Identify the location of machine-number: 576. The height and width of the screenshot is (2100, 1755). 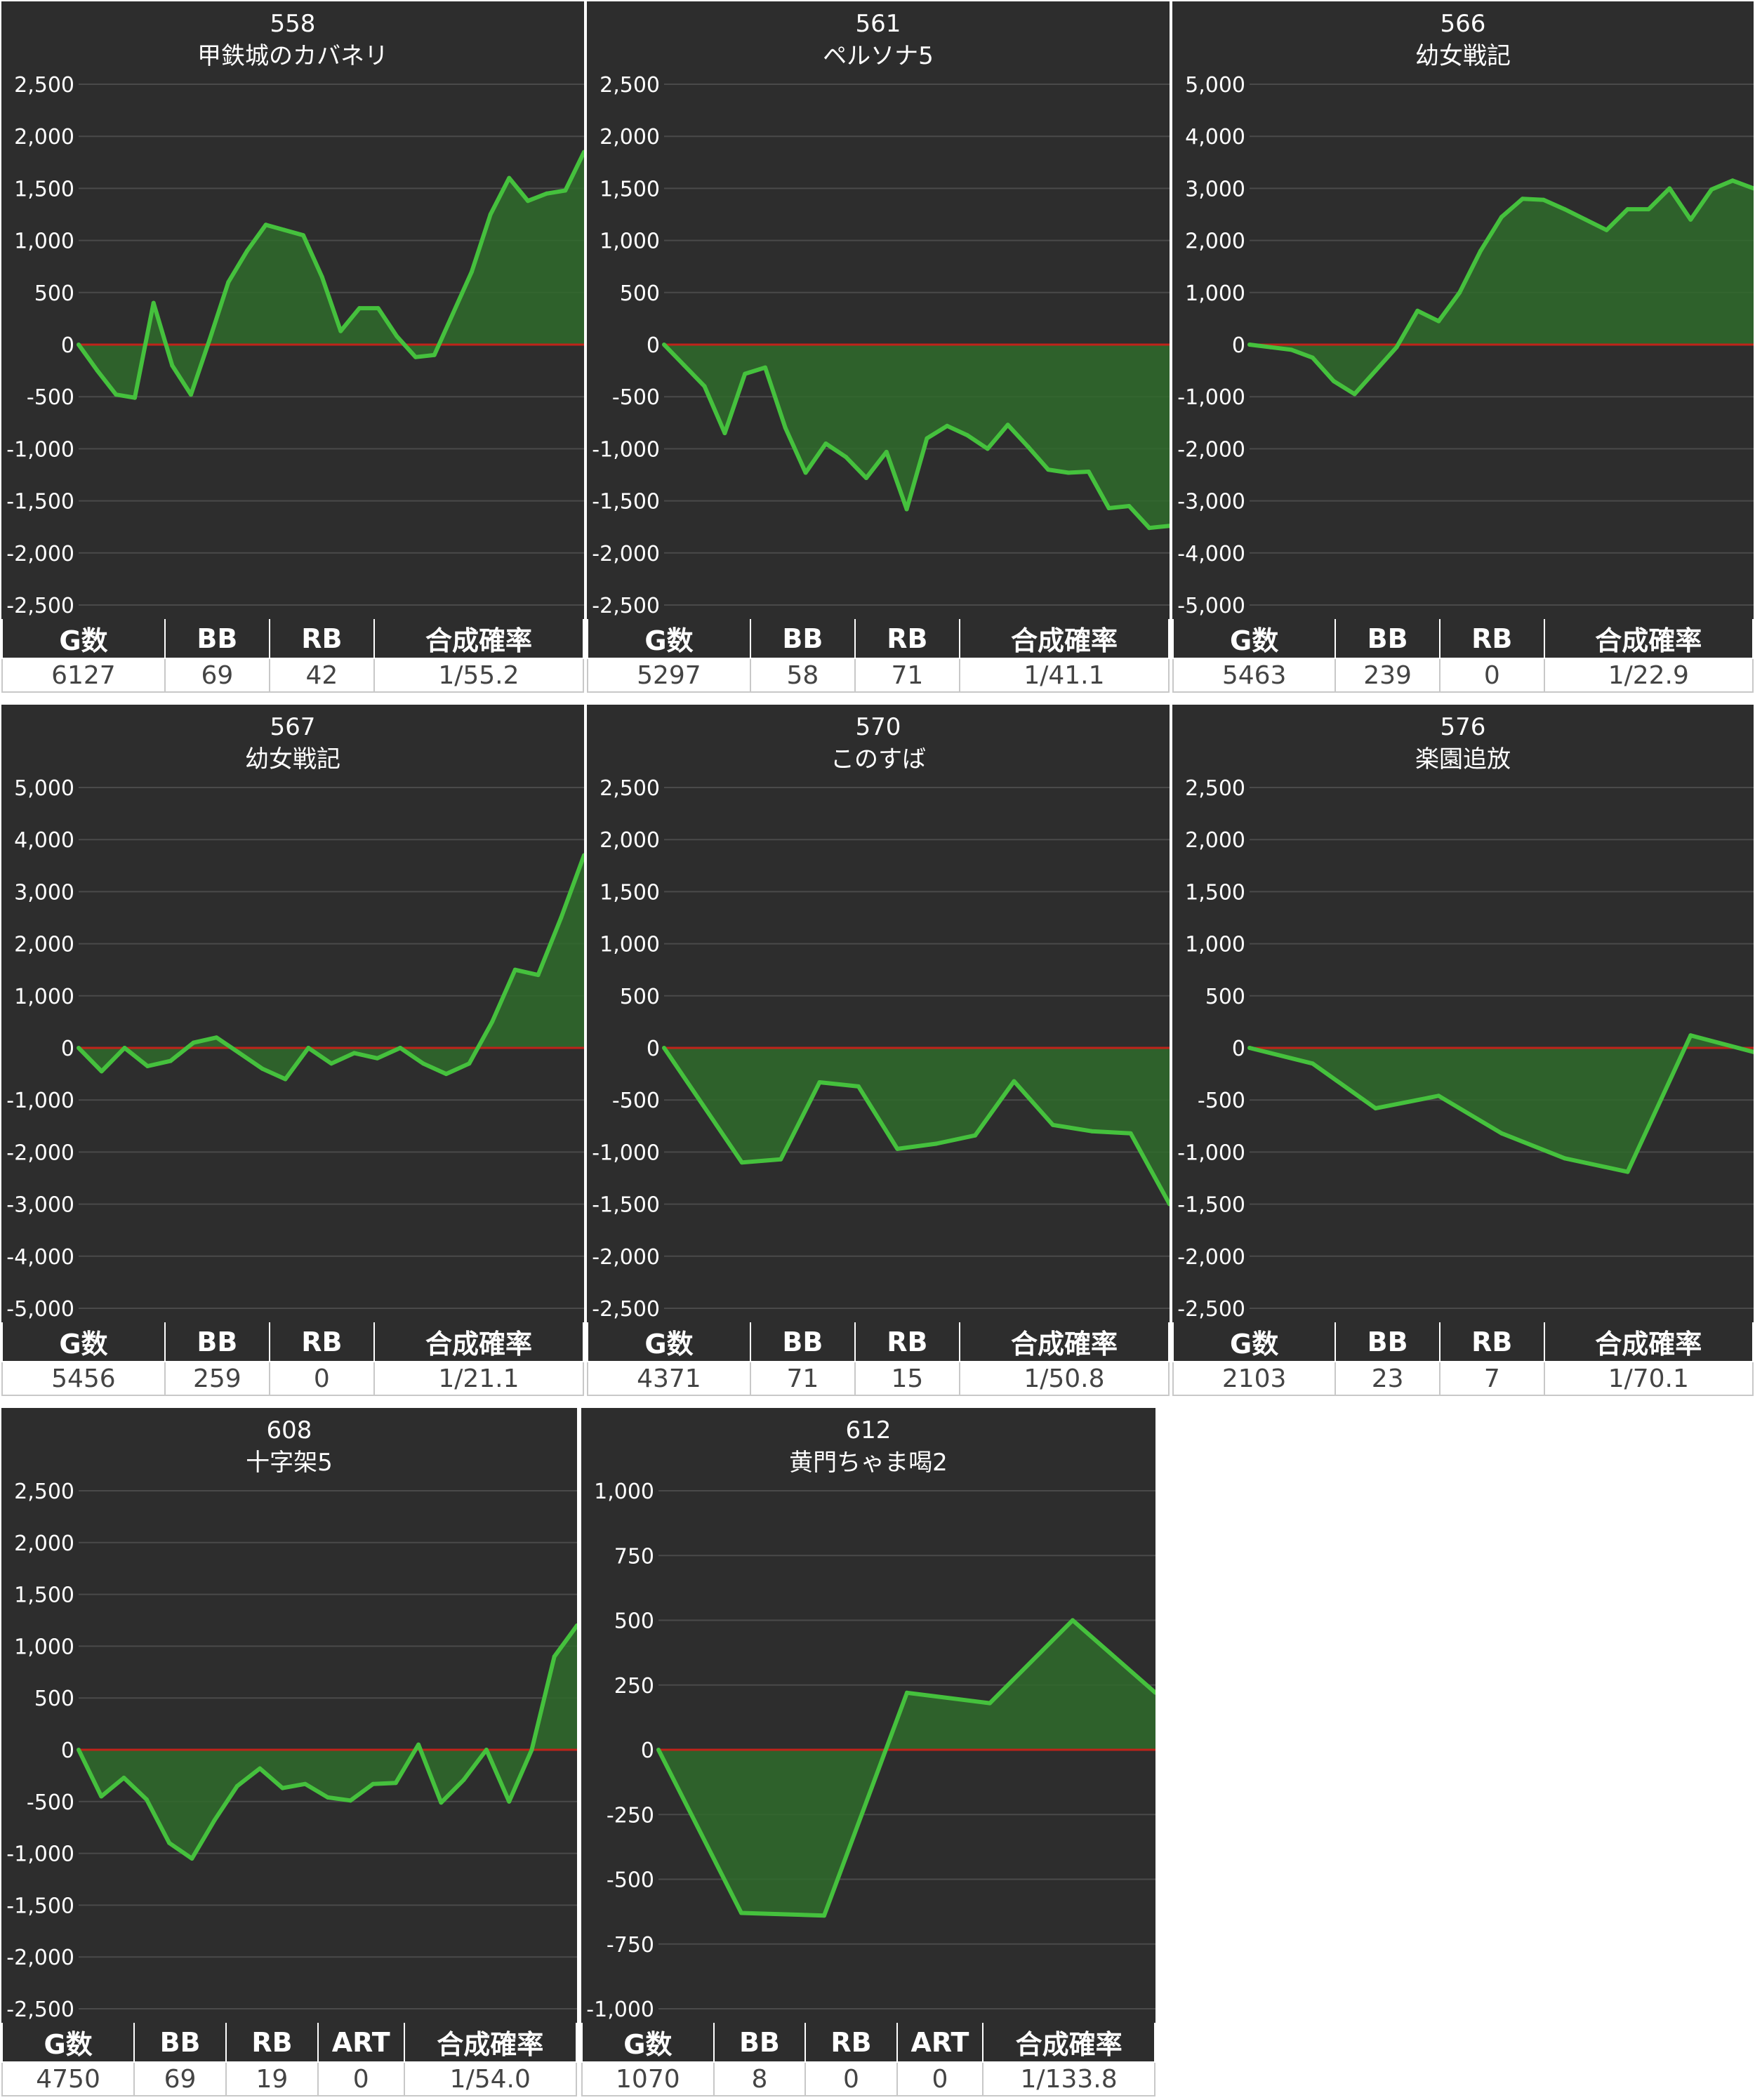
(1463, 727).